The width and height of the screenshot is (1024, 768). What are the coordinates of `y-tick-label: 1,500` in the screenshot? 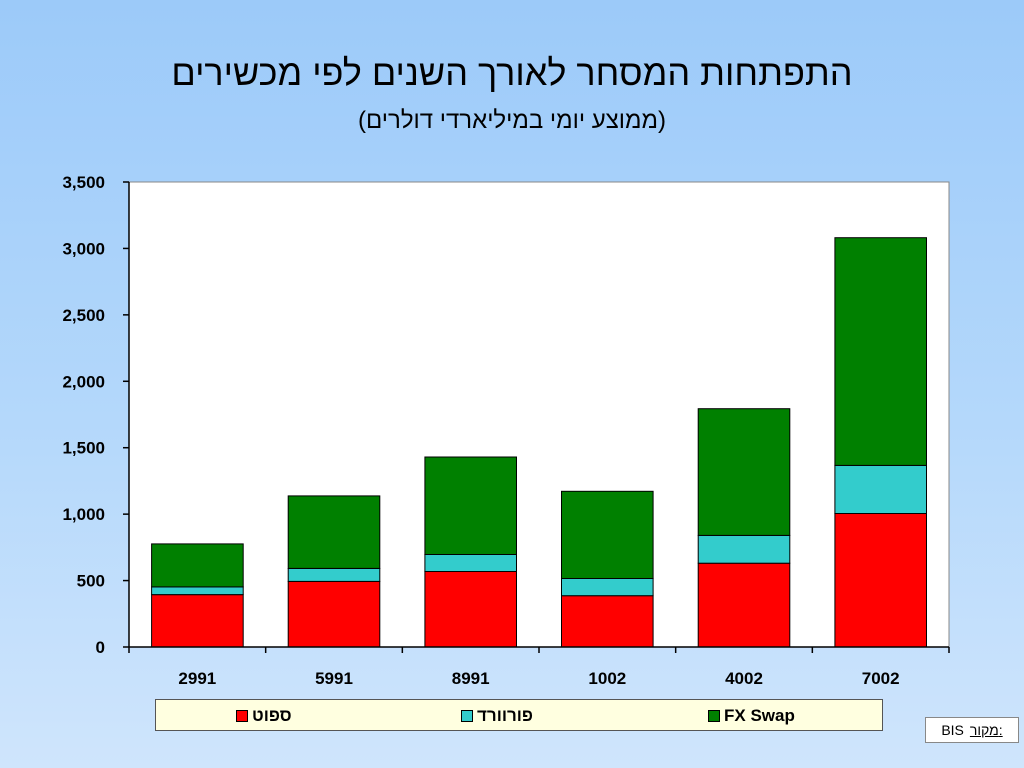 It's located at (83, 448).